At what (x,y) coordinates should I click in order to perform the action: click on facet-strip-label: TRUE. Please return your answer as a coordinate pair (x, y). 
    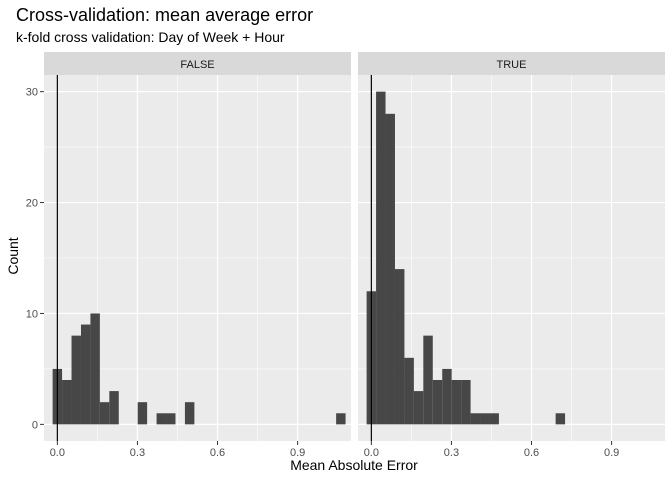
    Looking at the image, I should click on (512, 65).